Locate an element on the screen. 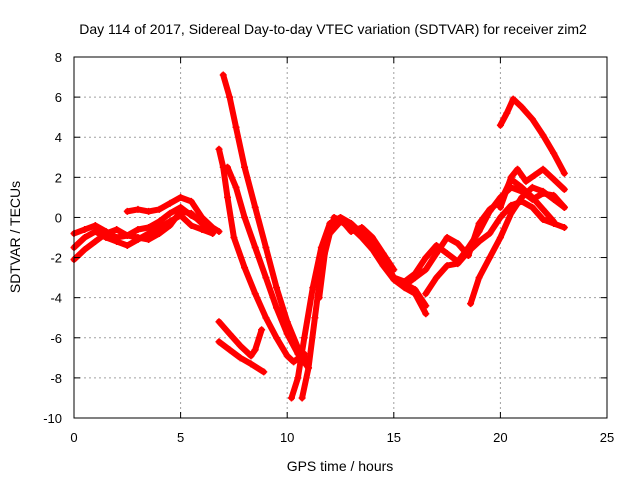  x-tick-label: 0 is located at coordinates (73, 437).